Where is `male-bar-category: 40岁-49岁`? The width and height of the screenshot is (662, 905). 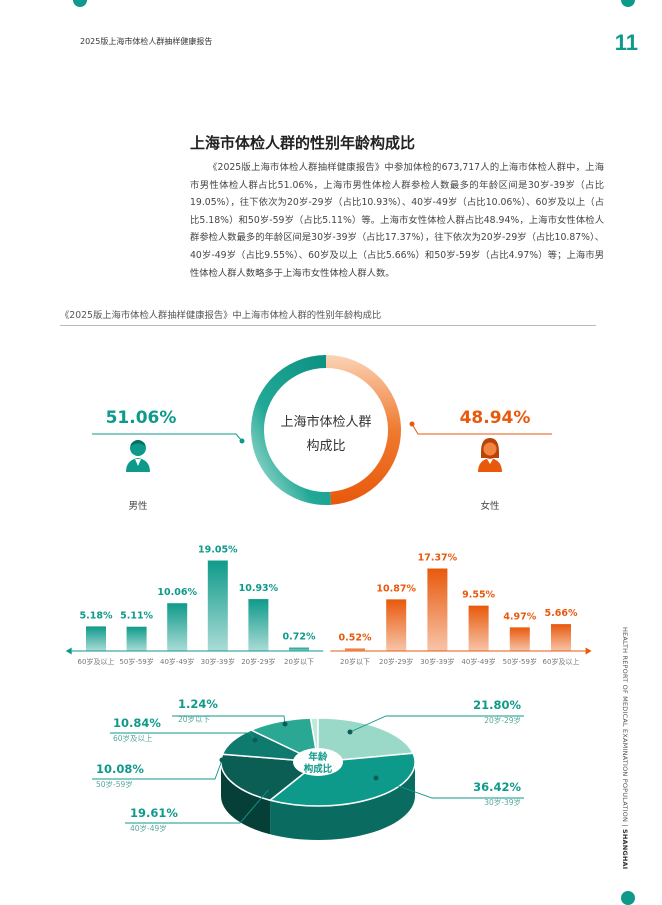 male-bar-category: 40岁-49岁 is located at coordinates (177, 661).